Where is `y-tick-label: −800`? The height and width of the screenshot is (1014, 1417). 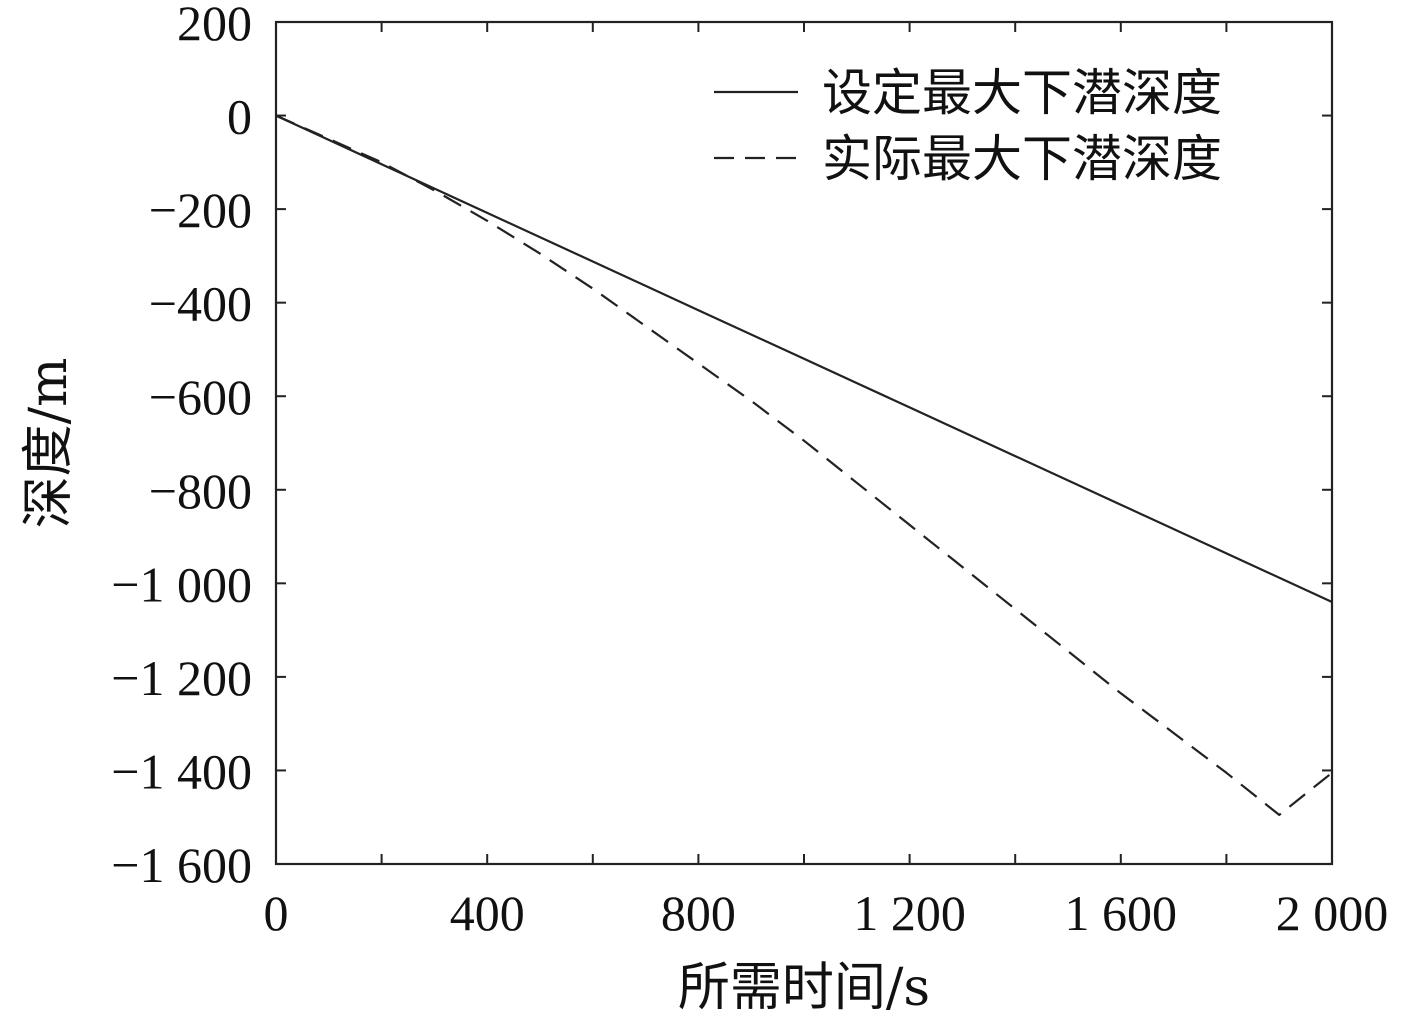 y-tick-label: −800 is located at coordinates (200, 491).